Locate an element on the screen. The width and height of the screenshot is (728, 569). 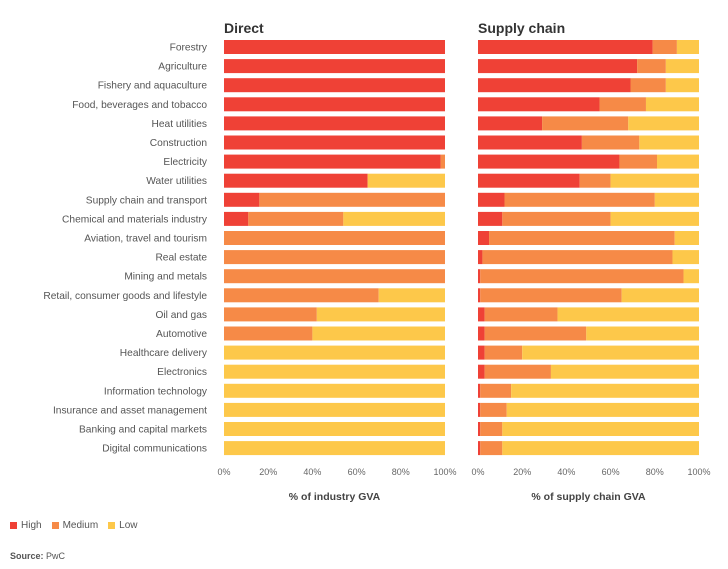
category-label: Heat utilities is located at coordinates (180, 124).